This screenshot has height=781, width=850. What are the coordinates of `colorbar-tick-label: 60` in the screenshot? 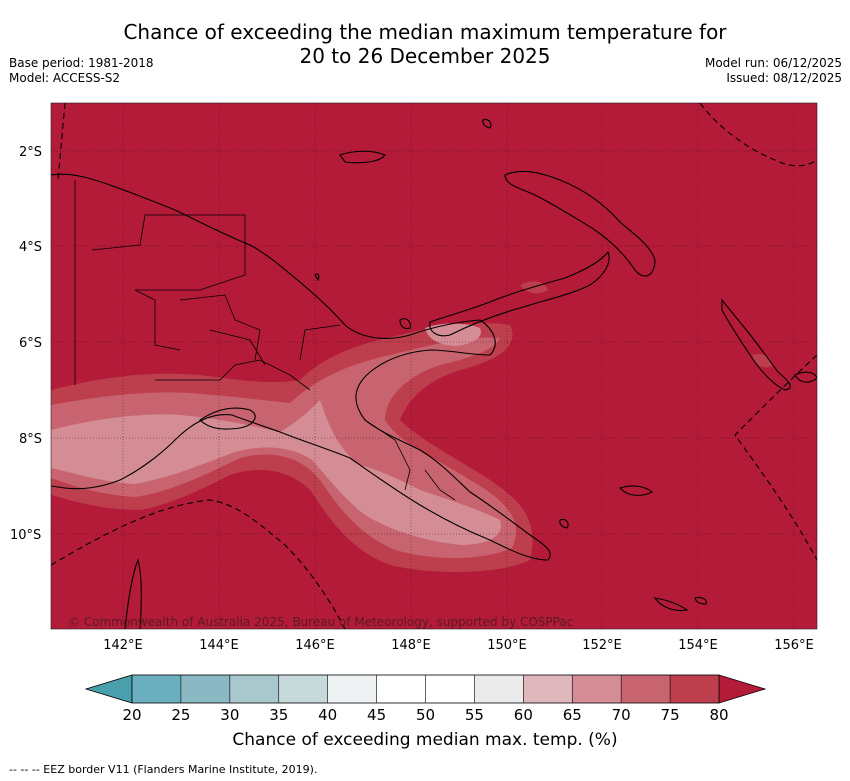 It's located at (523, 715).